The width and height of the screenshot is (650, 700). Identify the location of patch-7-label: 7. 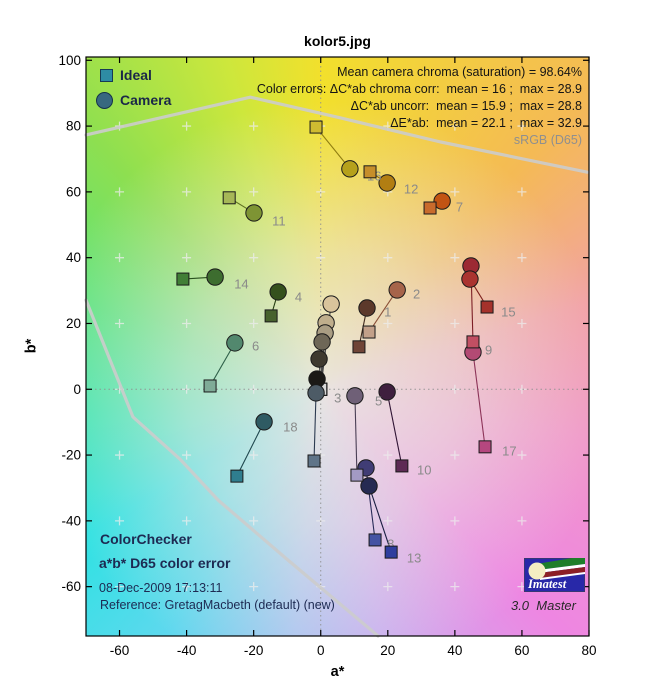
(459, 207).